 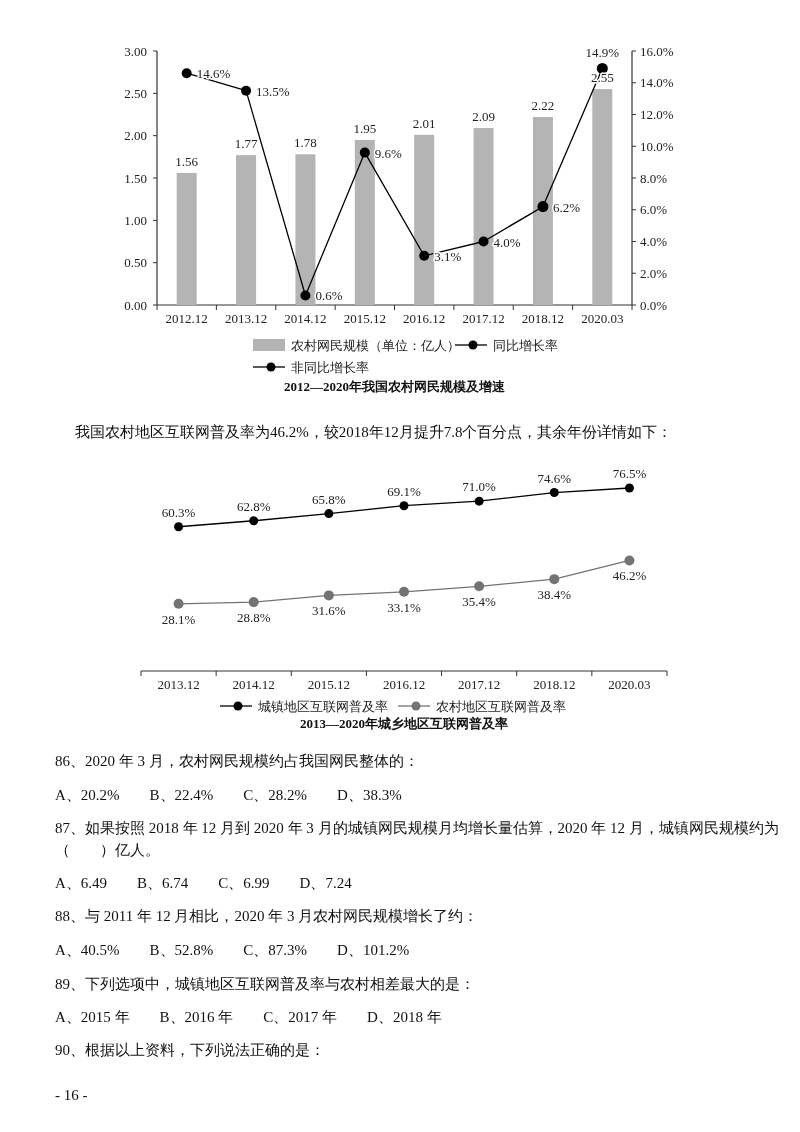 I want to click on text: 87、如果按照 2018 年 12 月到 2020 年 3 月的城镇网民规模月均增长量估算，2020 年 12 月，城镇网民规模约为（ ）亿人。, so click(x=417, y=839).